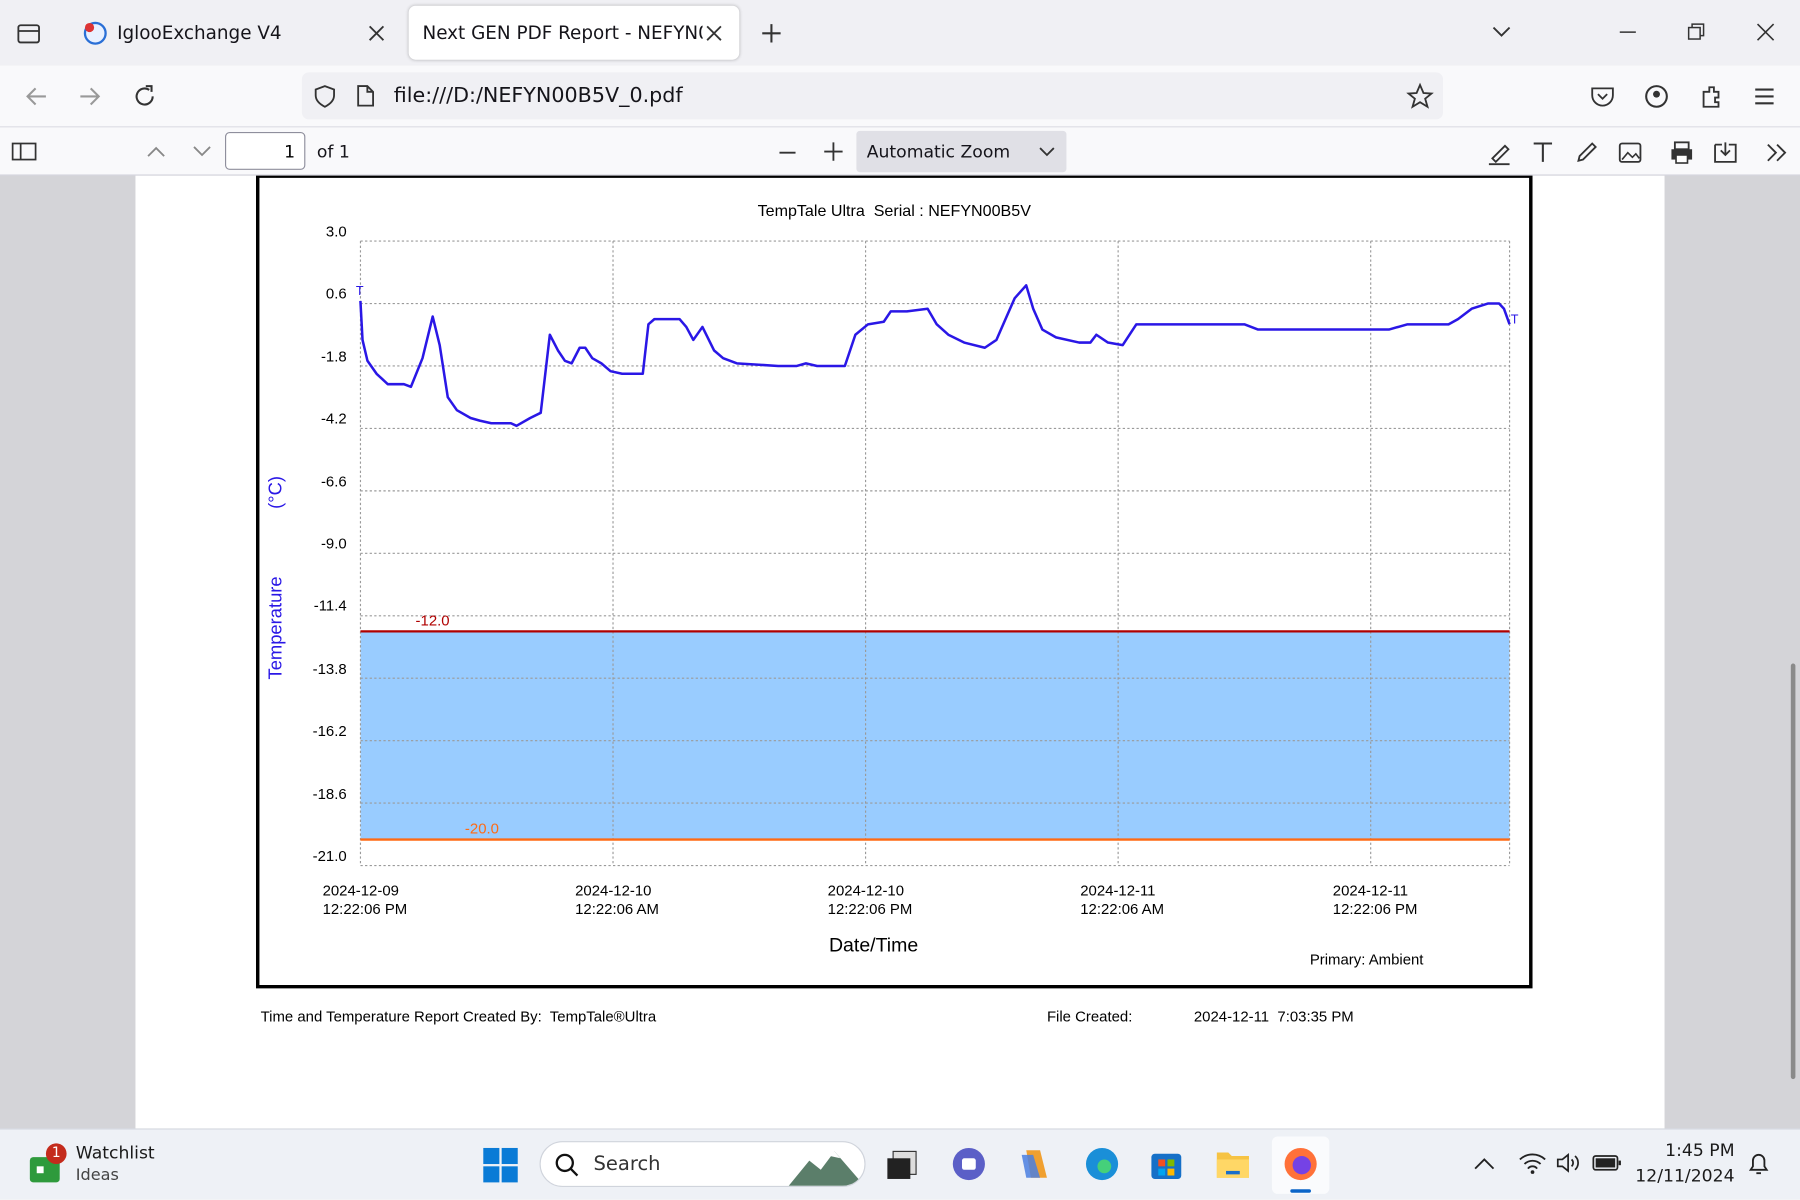 Image resolution: width=1800 pixels, height=1200 pixels. I want to click on dropdown-arrow, so click(1047, 152).